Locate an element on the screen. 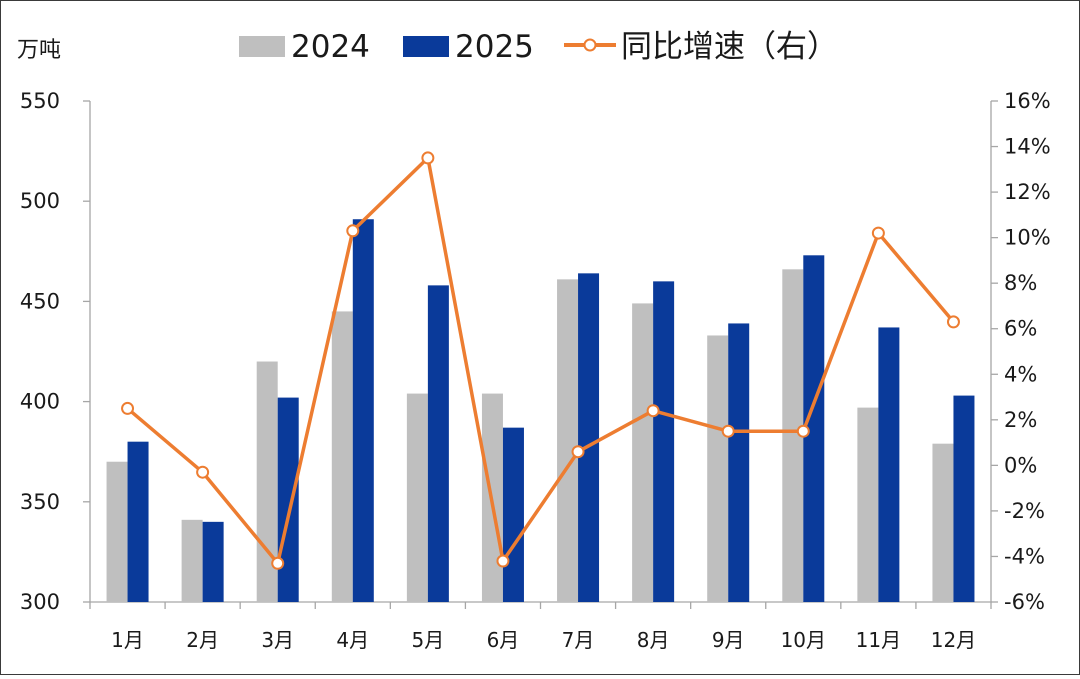 The width and height of the screenshot is (1080, 679). yoy-point-2月 is located at coordinates (203, 472).